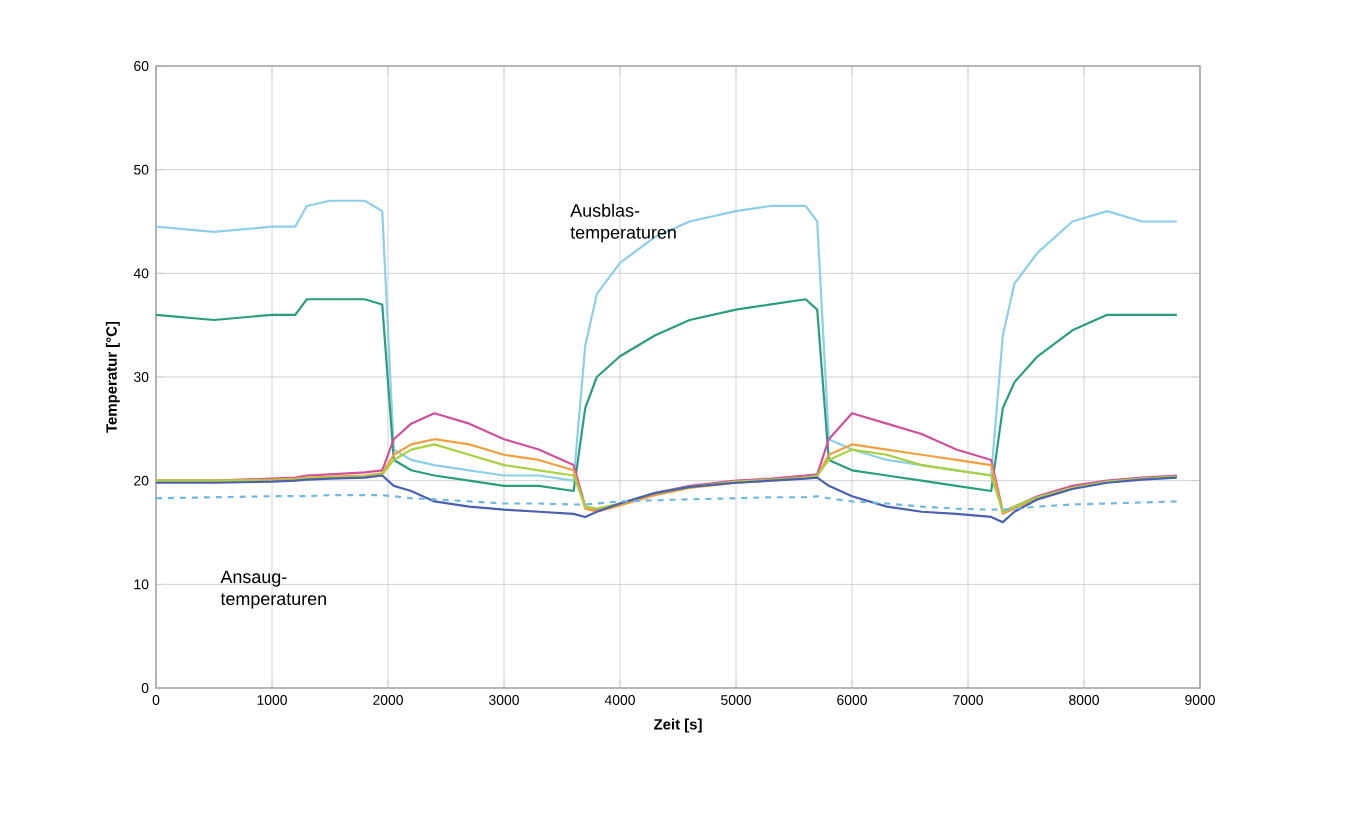 The height and width of the screenshot is (816, 1358). I want to click on annotation: Ansaug-temperaturen, so click(273, 589).